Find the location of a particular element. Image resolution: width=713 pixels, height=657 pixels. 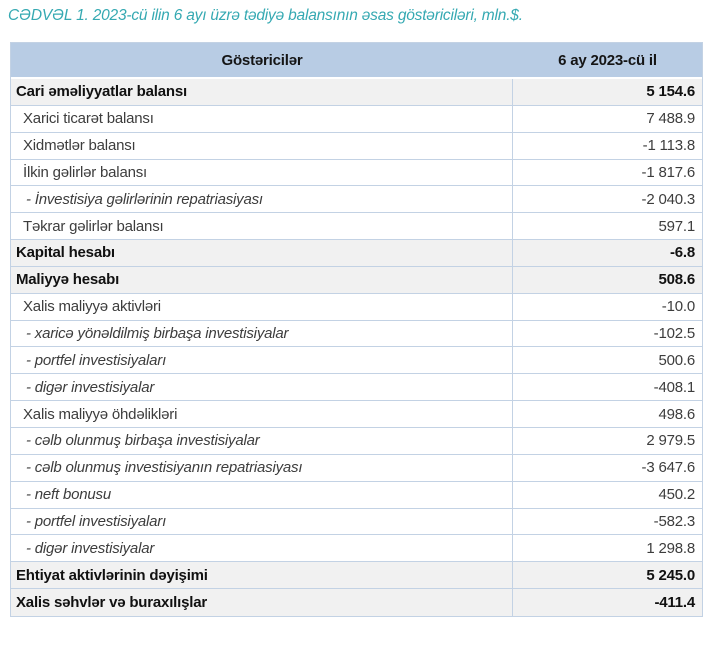

row-value: 7 488.9 is located at coordinates (670, 119).